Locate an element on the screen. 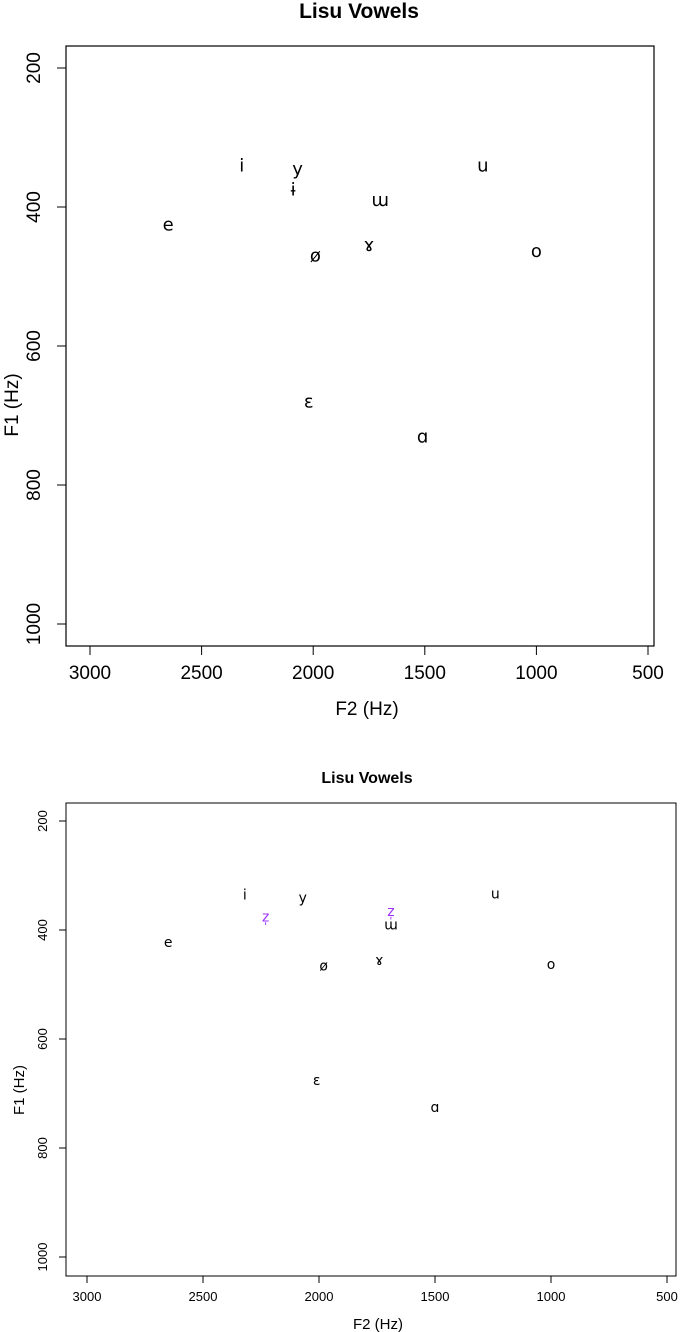 The width and height of the screenshot is (680, 1332). data-points: i yɨ u ɯ e ɤ ø o ɛ ɑ is located at coordinates (352, 301).